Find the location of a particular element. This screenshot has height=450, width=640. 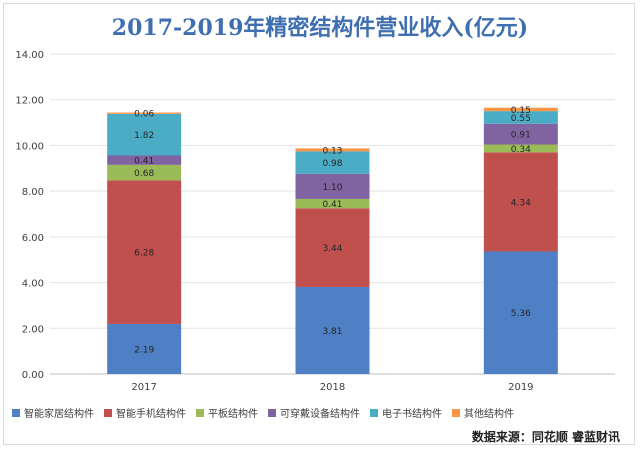

legend: 智能家居结构件 智能手机结构件 平板结构件 可穿戴设备结构件 电子书结构件 其他结构件 is located at coordinates (322, 412).